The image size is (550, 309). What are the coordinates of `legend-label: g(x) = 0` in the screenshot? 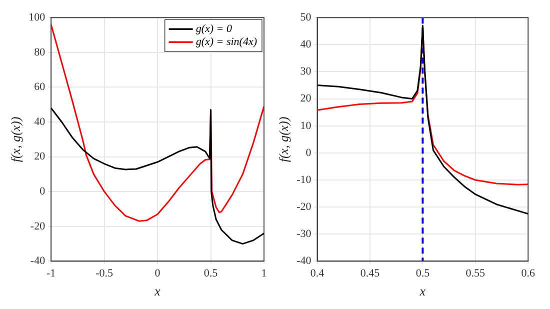 It's located at (214, 28).